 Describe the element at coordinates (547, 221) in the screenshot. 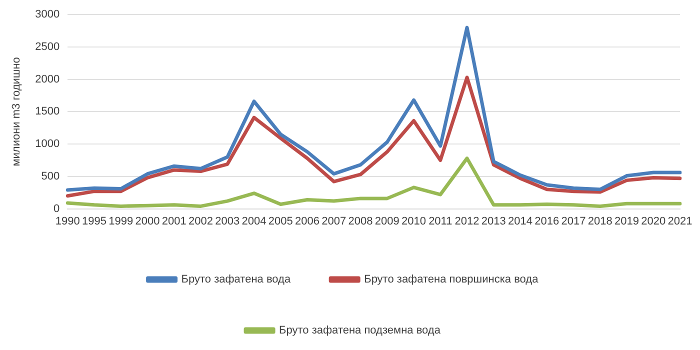

I see `x-tick-label: 2016` at that location.